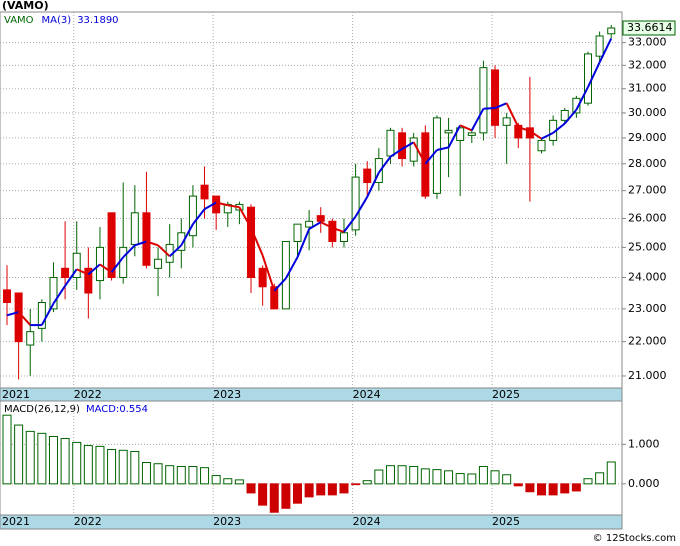  Describe the element at coordinates (19, 20) in the screenshot. I see `legend-ticker: VAMO` at that location.